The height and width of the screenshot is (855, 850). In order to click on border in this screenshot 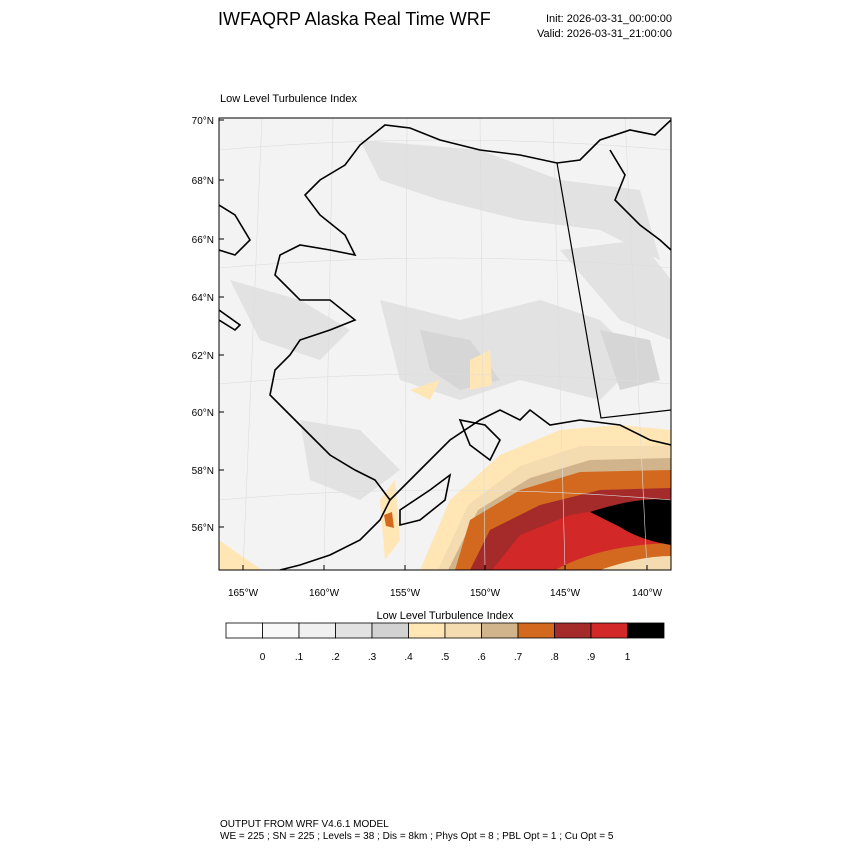, I will do `click(613, 290)`.